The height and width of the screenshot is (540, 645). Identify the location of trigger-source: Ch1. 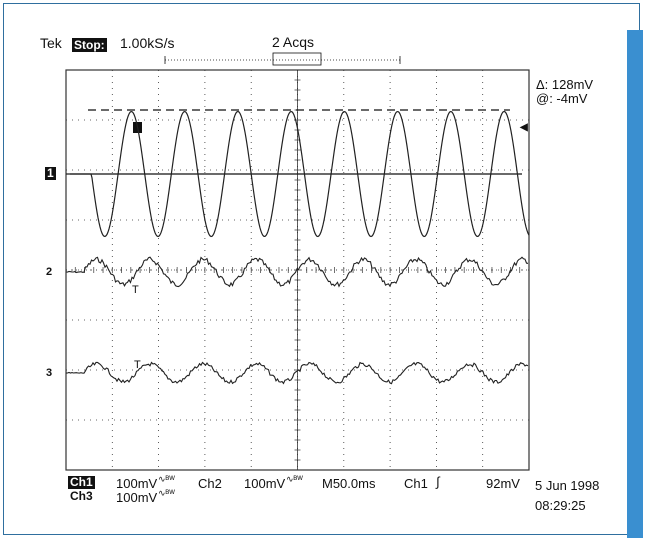
(416, 483).